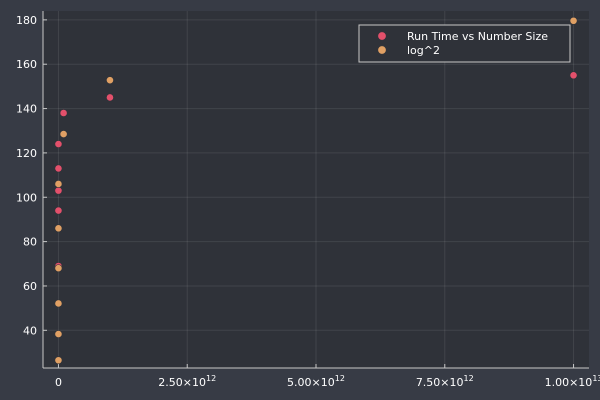 Image resolution: width=600 pixels, height=400 pixels. What do you see at coordinates (26, 20) in the screenshot?
I see `y-tick-label: 180` at bounding box center [26, 20].